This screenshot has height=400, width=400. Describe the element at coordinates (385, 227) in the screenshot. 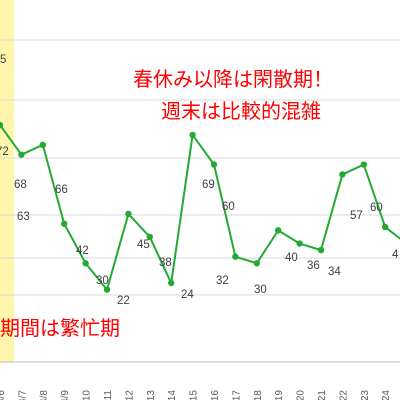

I see `data-point-4/24` at that location.